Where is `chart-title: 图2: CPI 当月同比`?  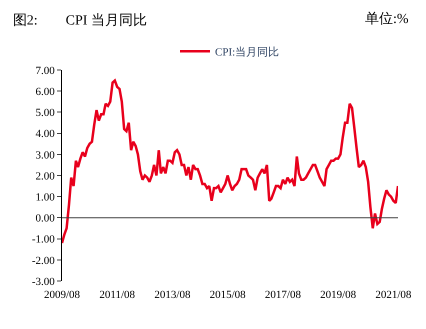
chart-title: 图2: CPI 当月同比 is located at coordinates (79, 20).